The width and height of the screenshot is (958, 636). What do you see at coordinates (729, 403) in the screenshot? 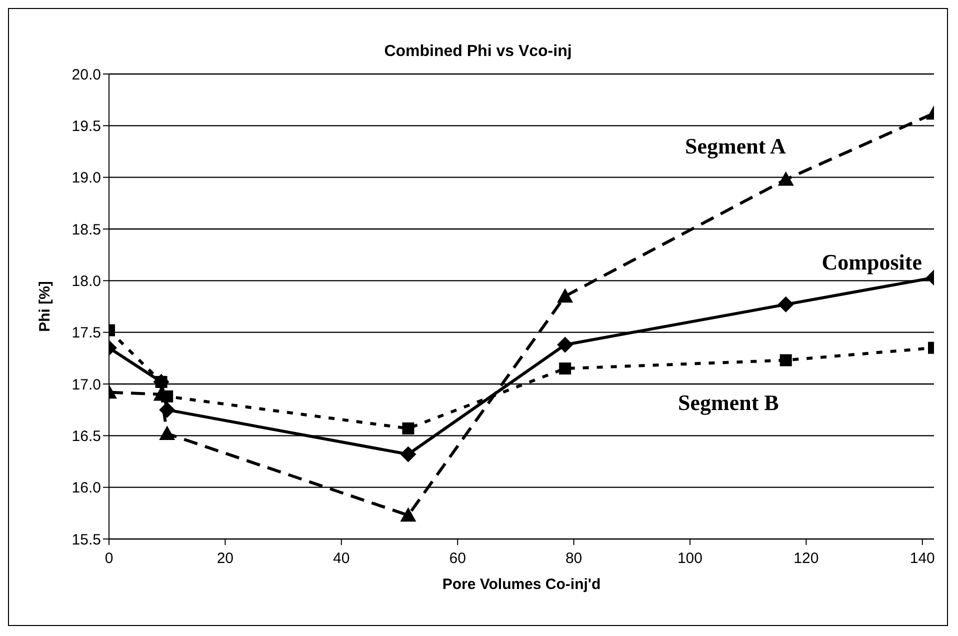
I see `series-label: Segment B` at bounding box center [729, 403].